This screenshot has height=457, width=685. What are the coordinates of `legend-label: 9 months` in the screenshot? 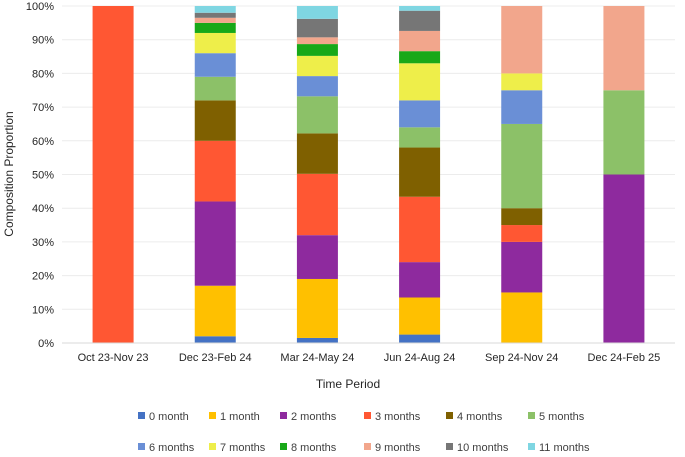 It's located at (398, 448).